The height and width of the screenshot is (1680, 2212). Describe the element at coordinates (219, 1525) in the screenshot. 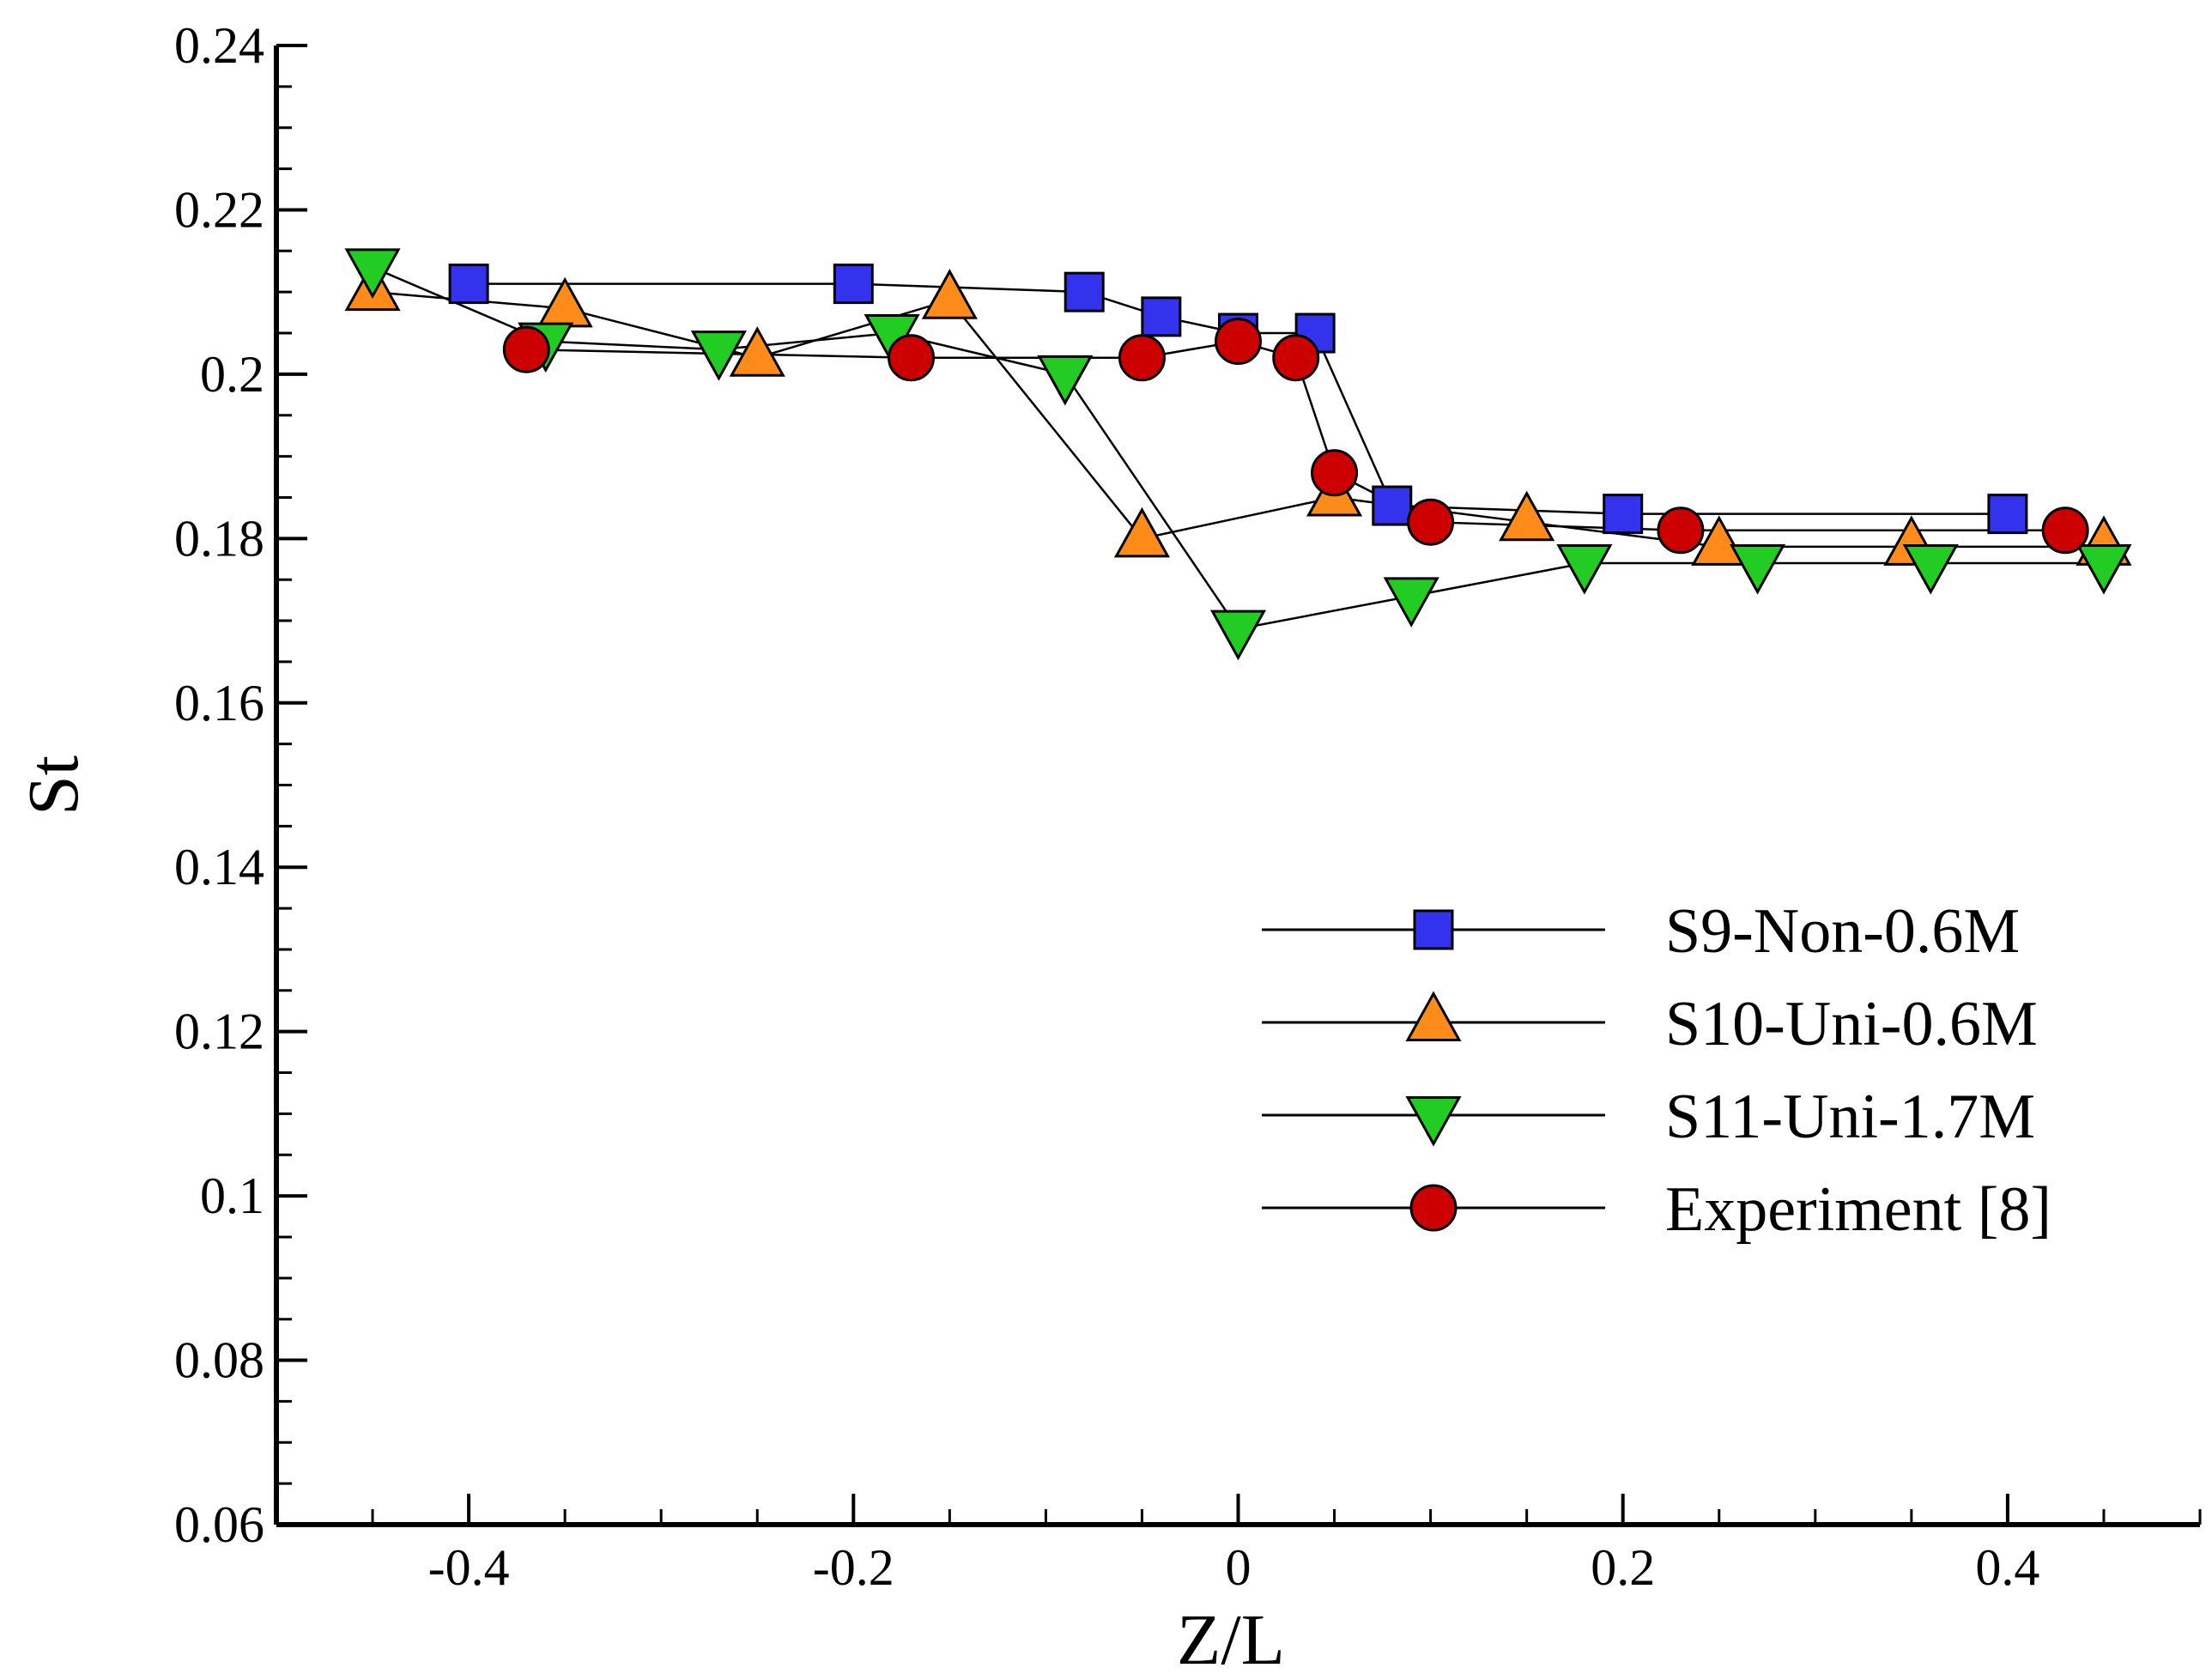

I see `y-tick-label: 0.06` at that location.